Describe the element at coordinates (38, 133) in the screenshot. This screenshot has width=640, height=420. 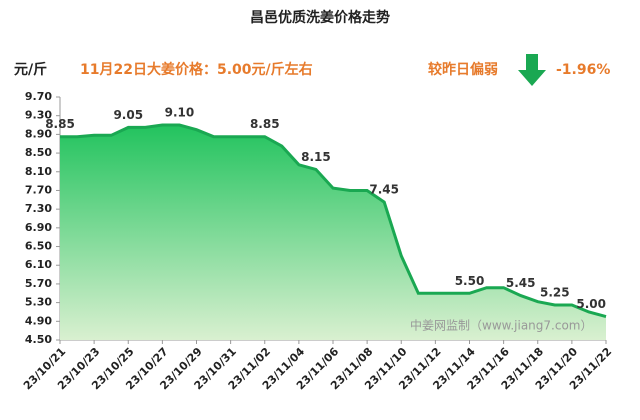
I see `y-tick-label: 8.90` at that location.